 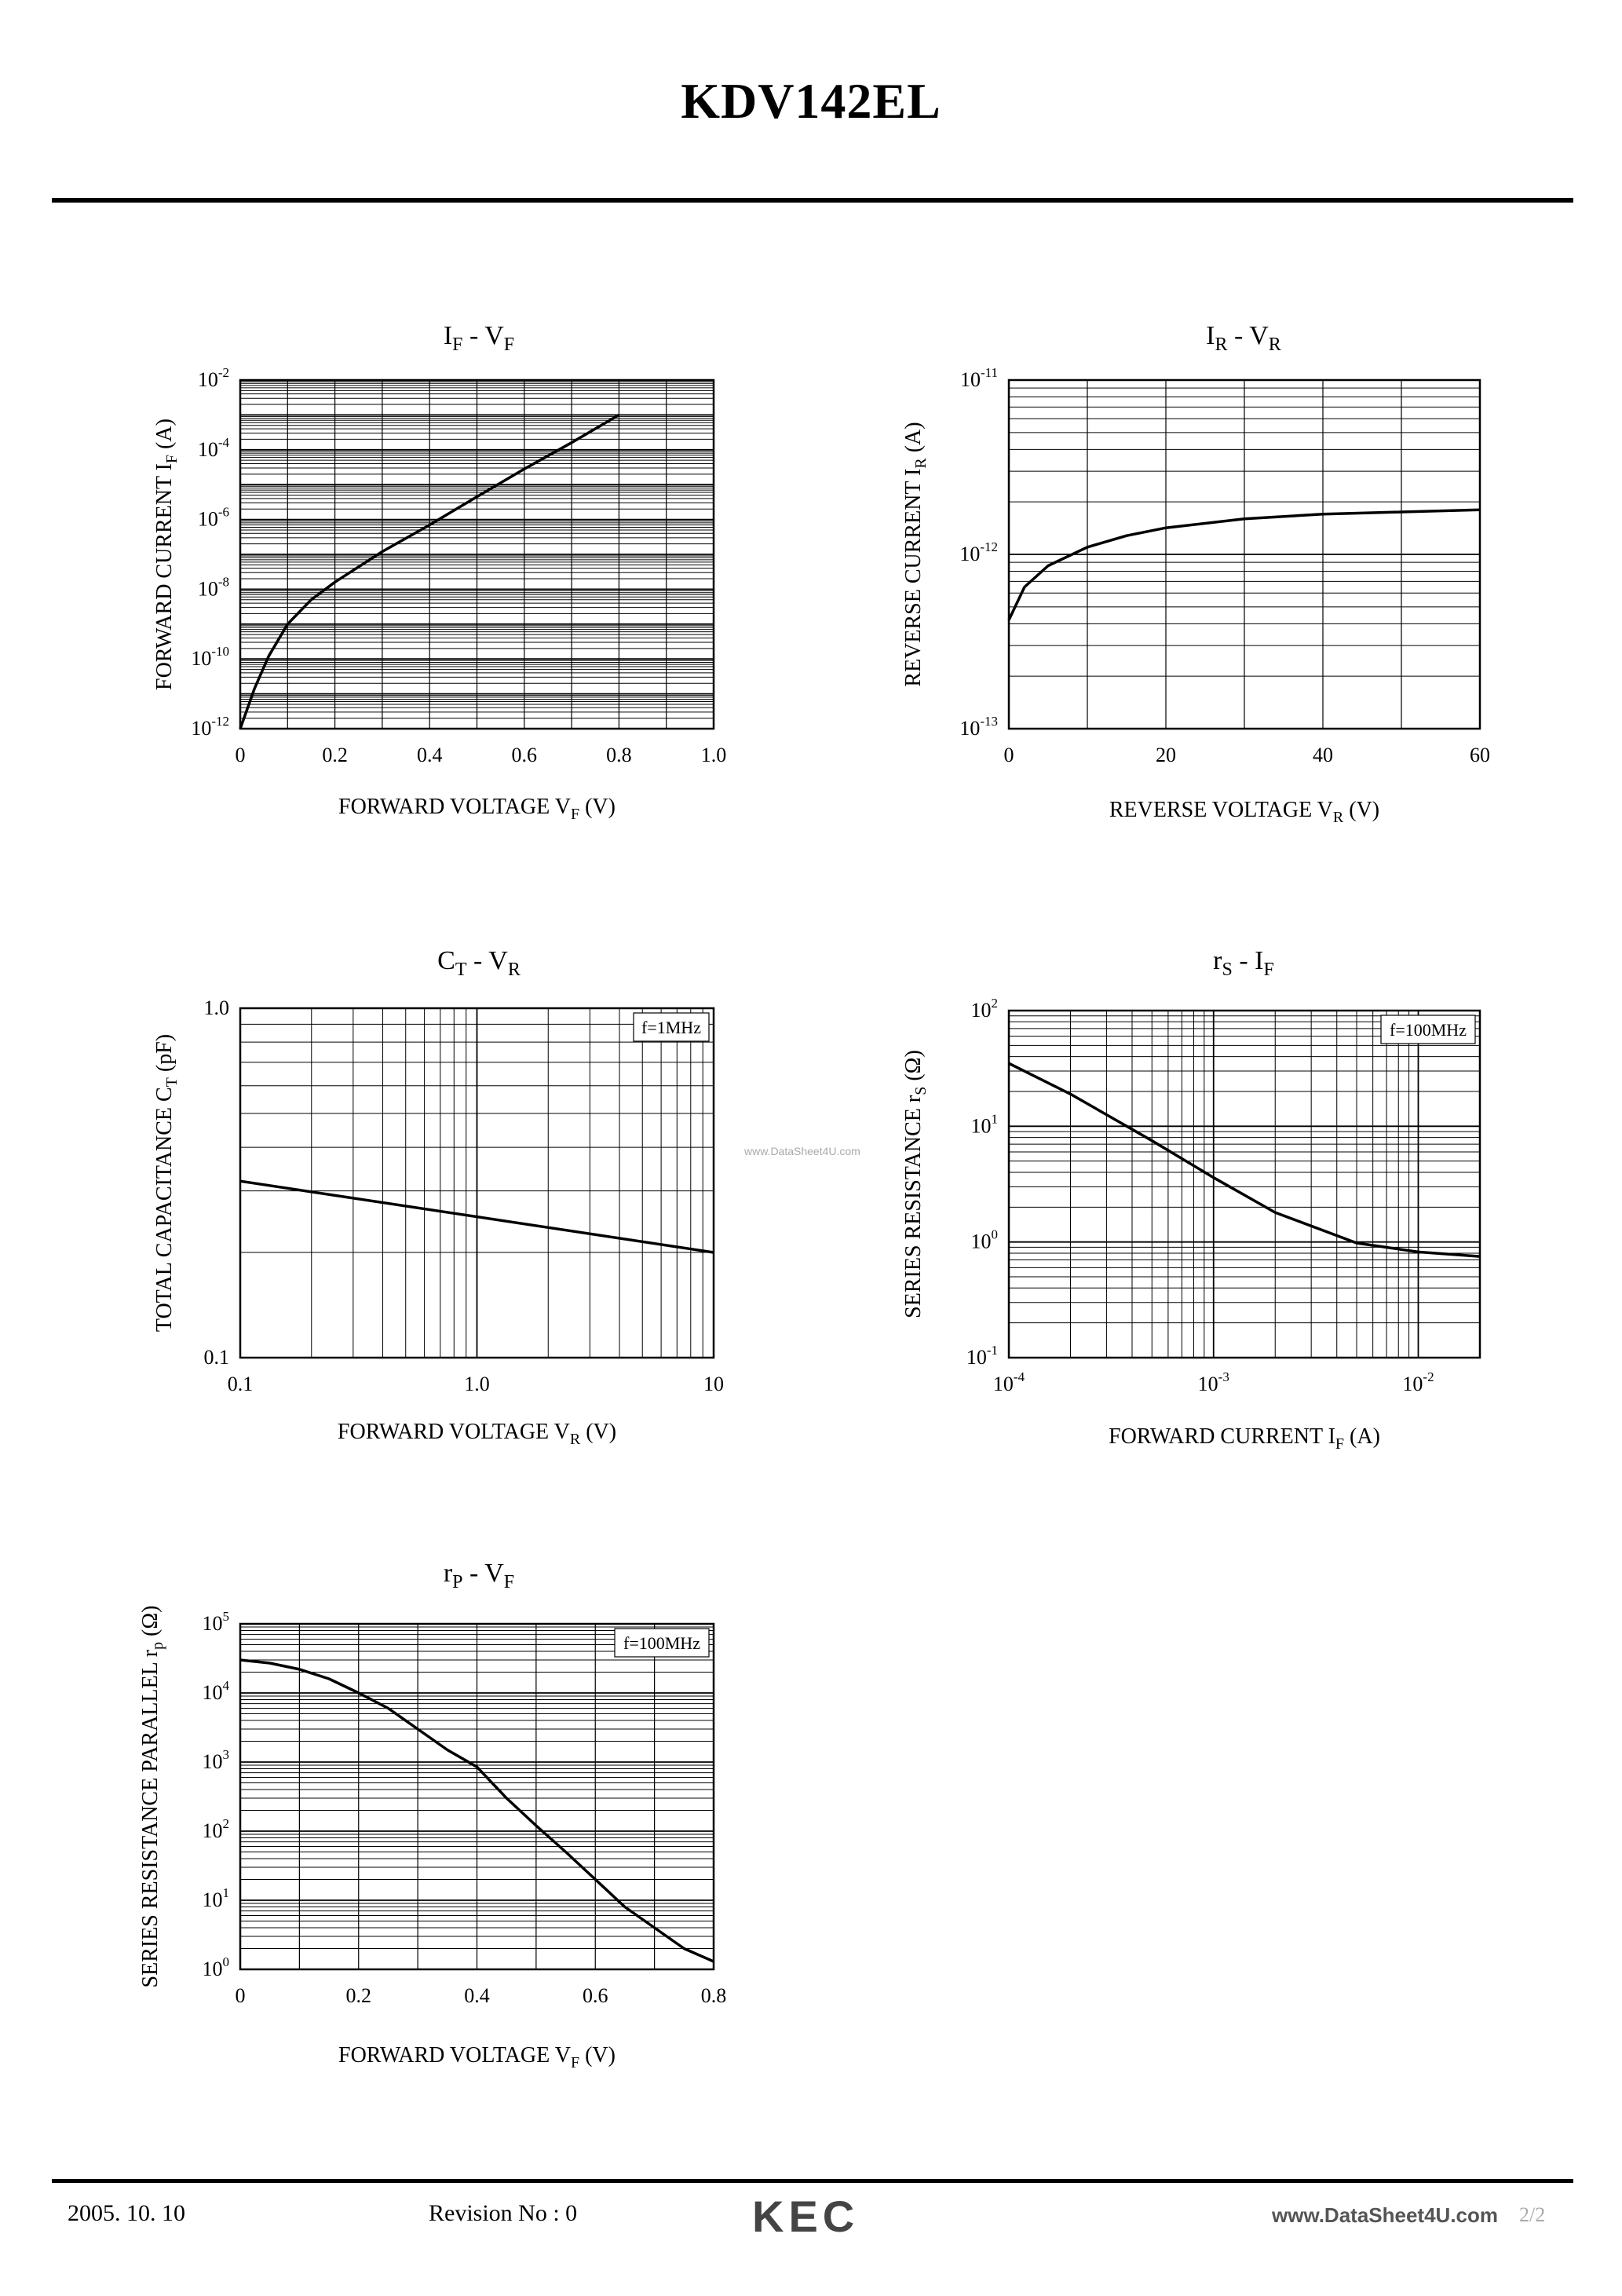 What do you see at coordinates (806, 2216) in the screenshot?
I see `kec-logo: KEC` at bounding box center [806, 2216].